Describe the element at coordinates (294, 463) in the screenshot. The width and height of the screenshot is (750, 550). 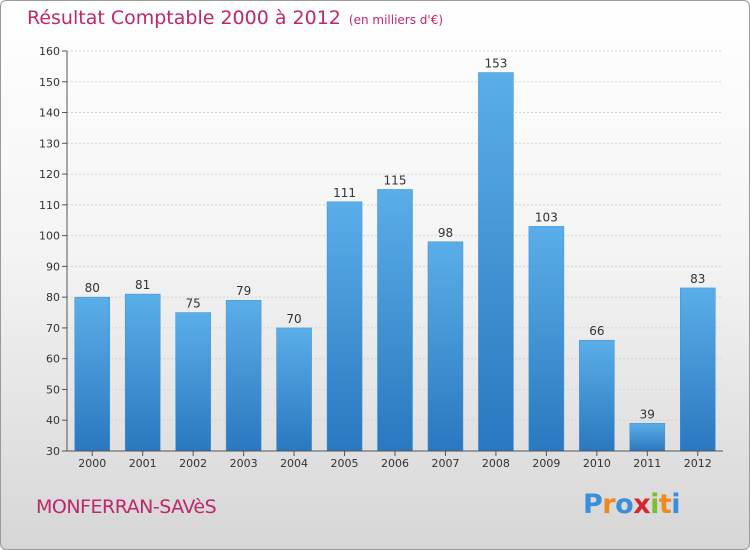
I see `x-tick-label: 2004` at that location.